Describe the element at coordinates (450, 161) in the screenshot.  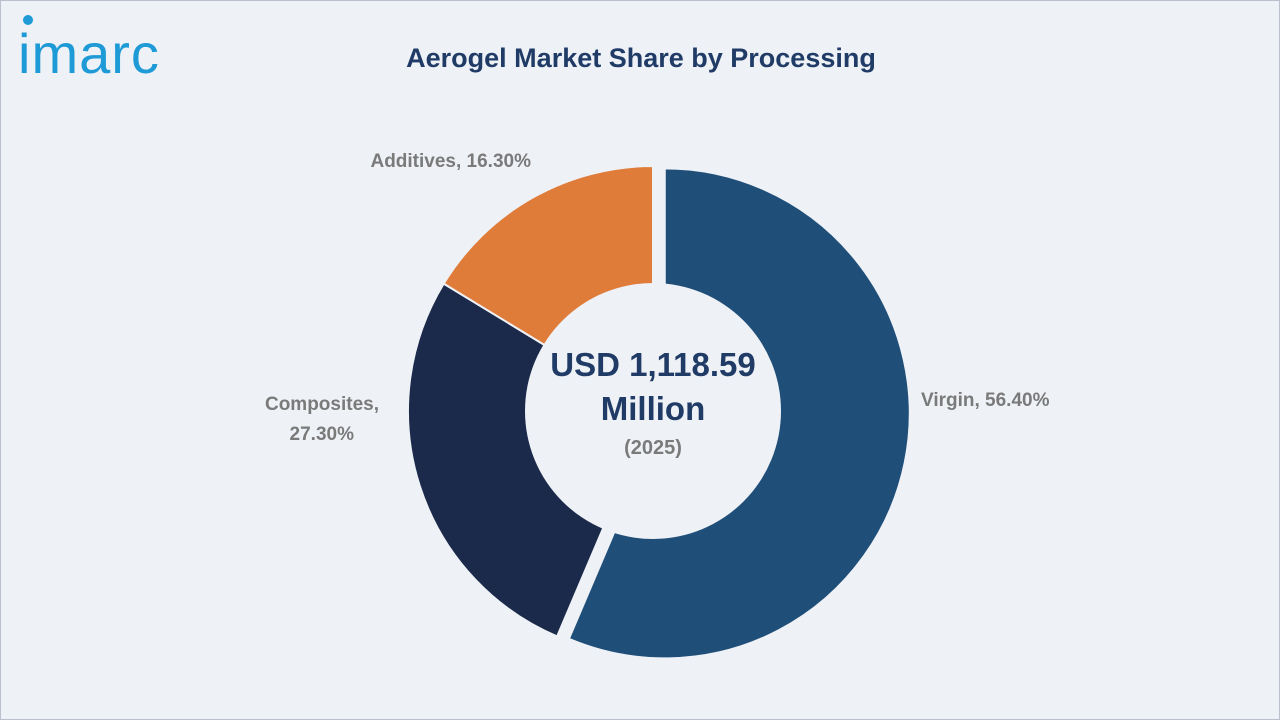
I see `label-additives: Additives, 16.30%` at that location.